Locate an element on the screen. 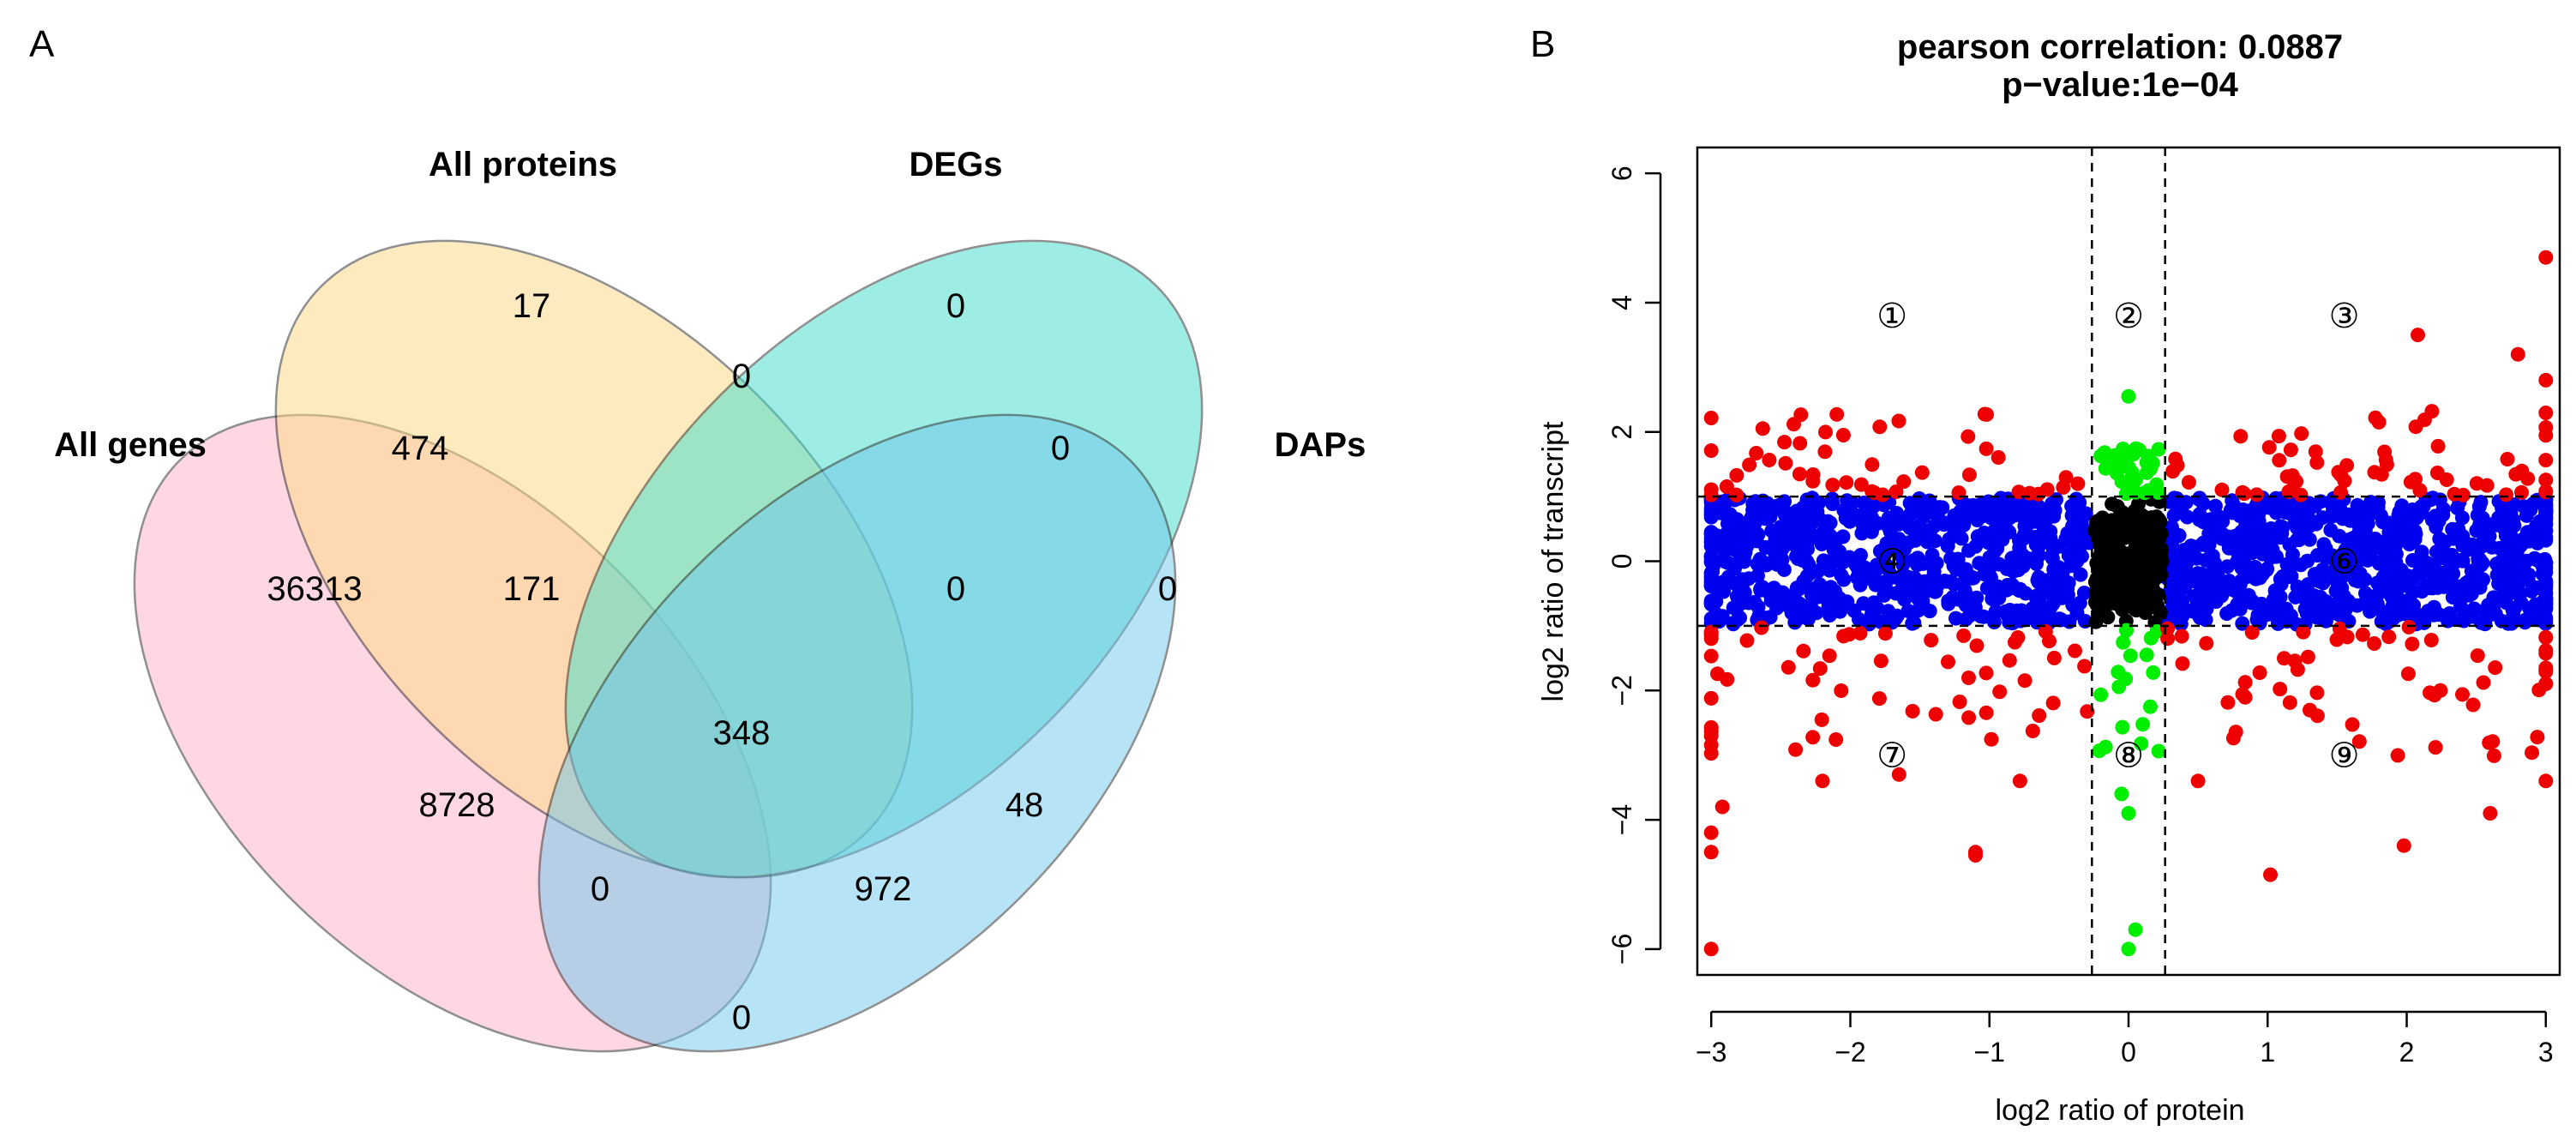 This screenshot has height=1143, width=2576. region-label: ② is located at coordinates (2128, 316).